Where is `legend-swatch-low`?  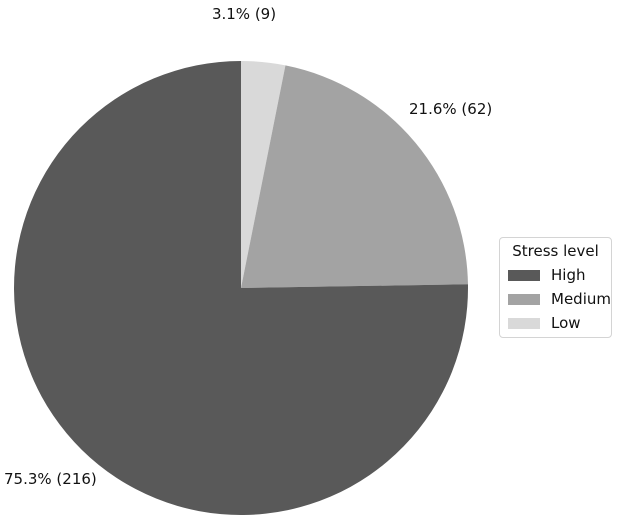
legend-swatch-low is located at coordinates (524, 323).